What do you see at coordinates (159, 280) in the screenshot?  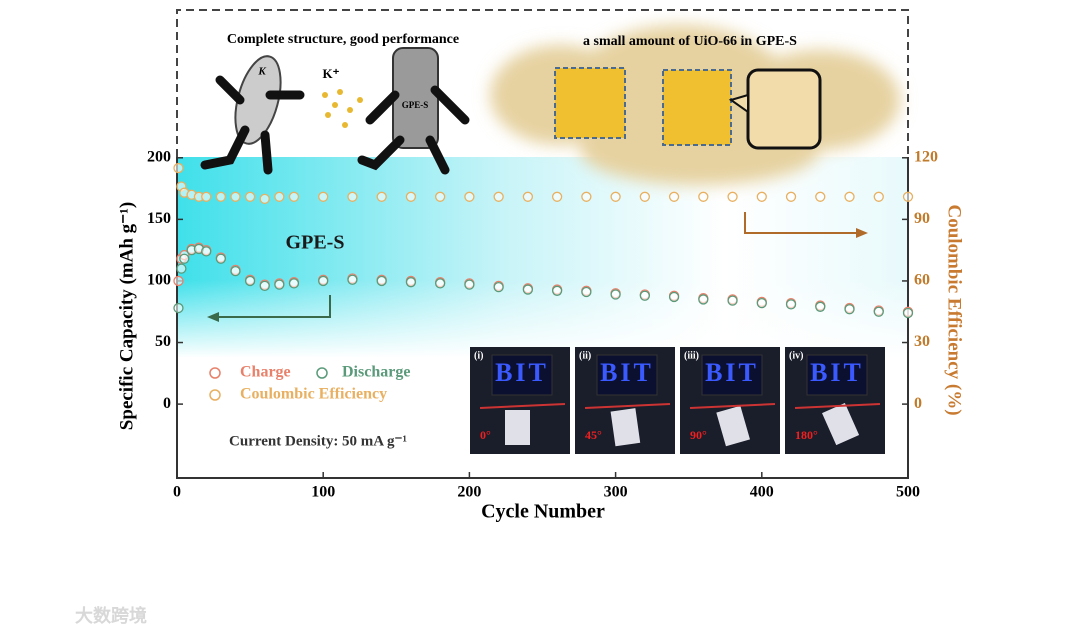 I see `y-tick-label: 100` at bounding box center [159, 280].